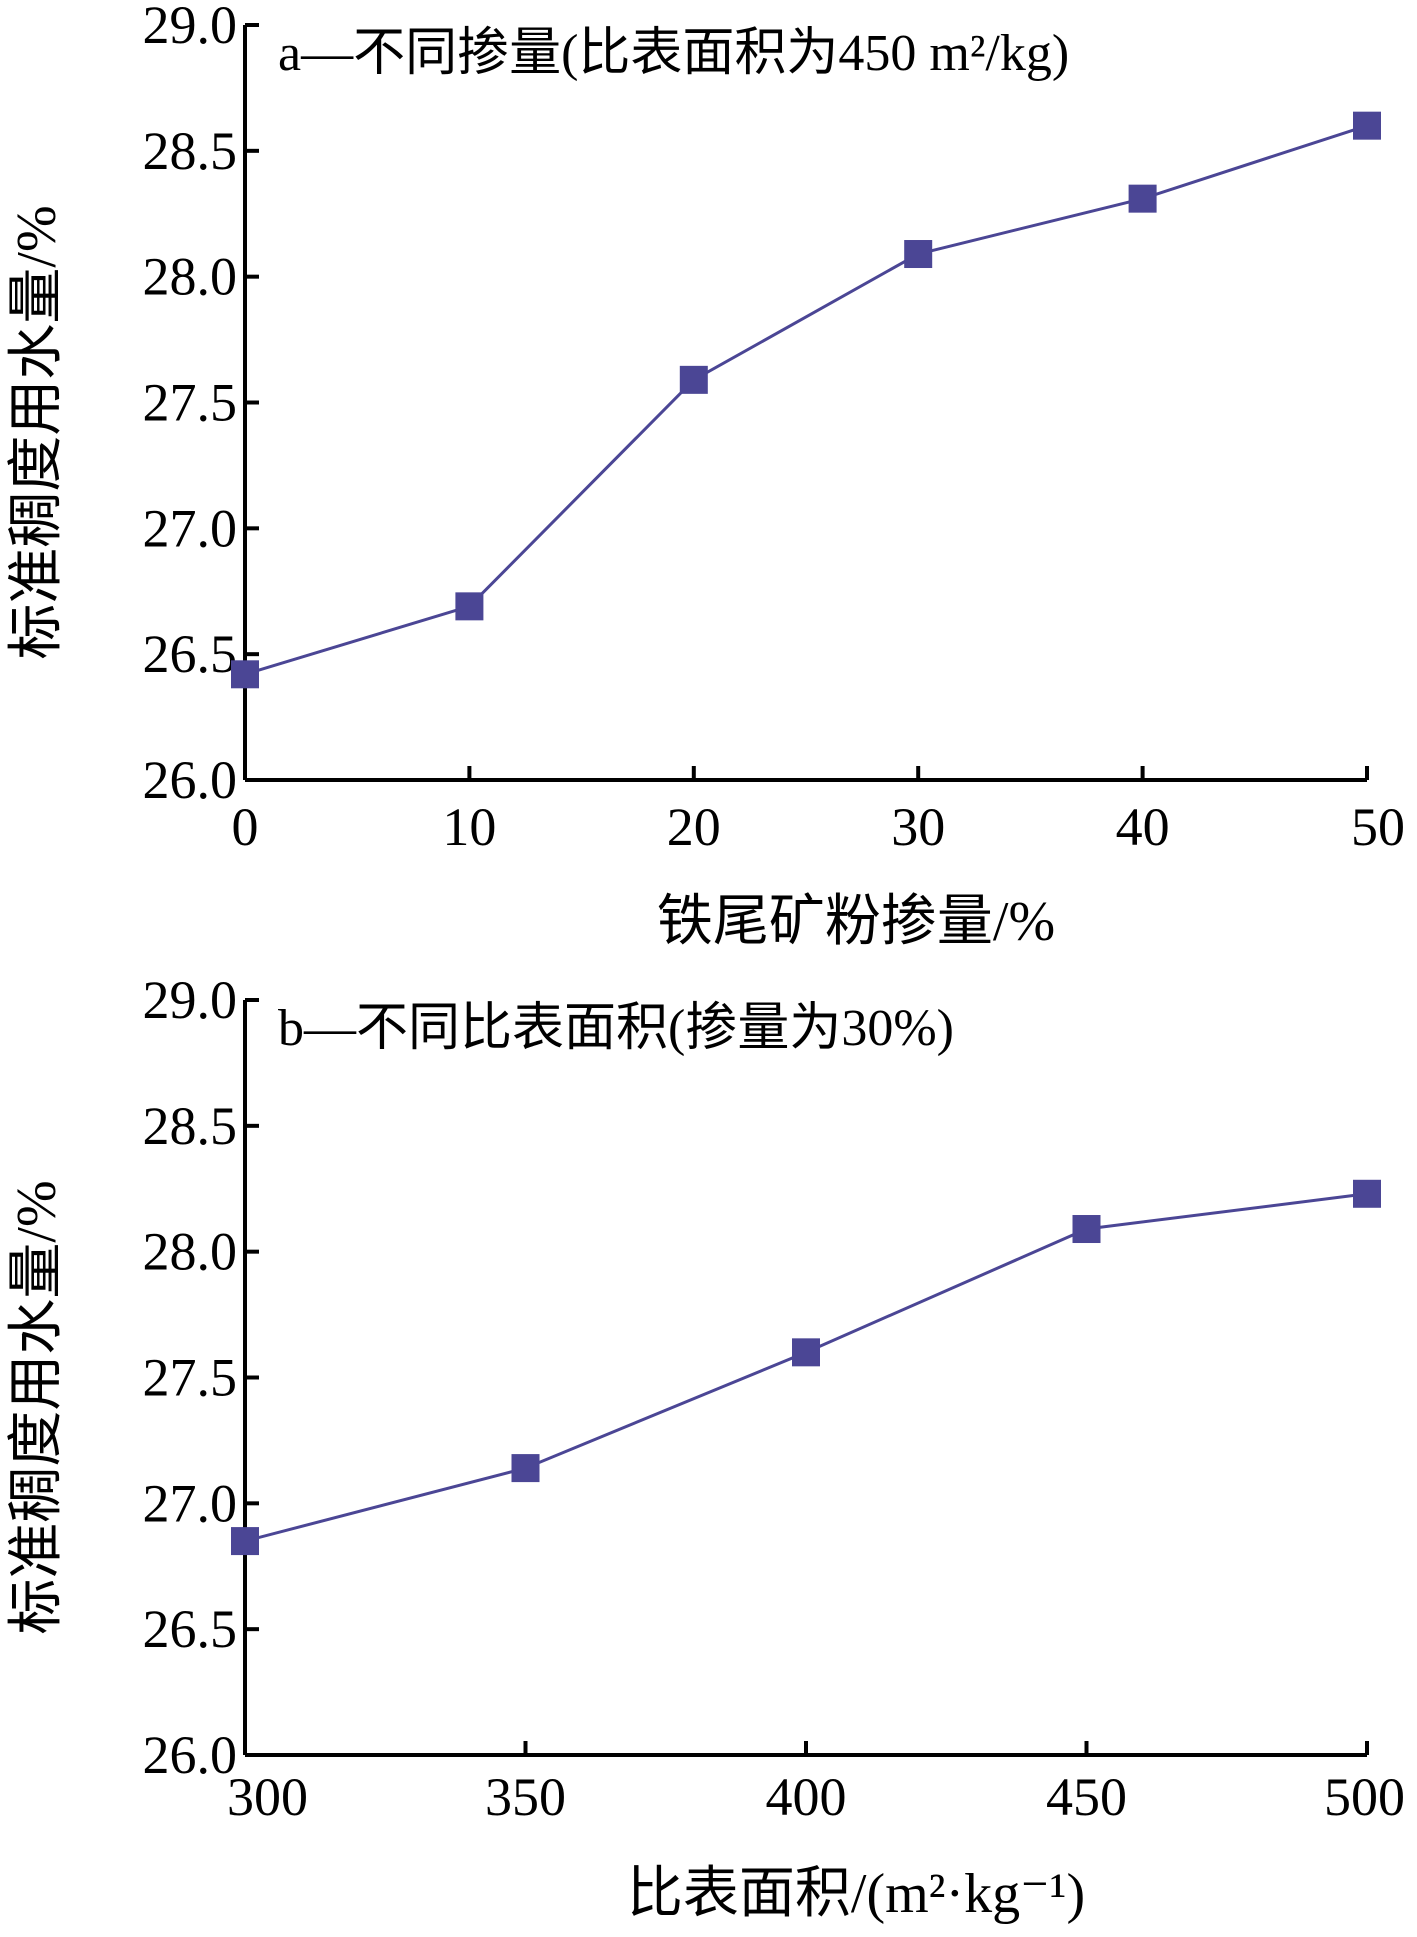 The height and width of the screenshot is (1937, 1417). I want to click on chart-a-y-tick-label: 27.5, so click(190, 403).